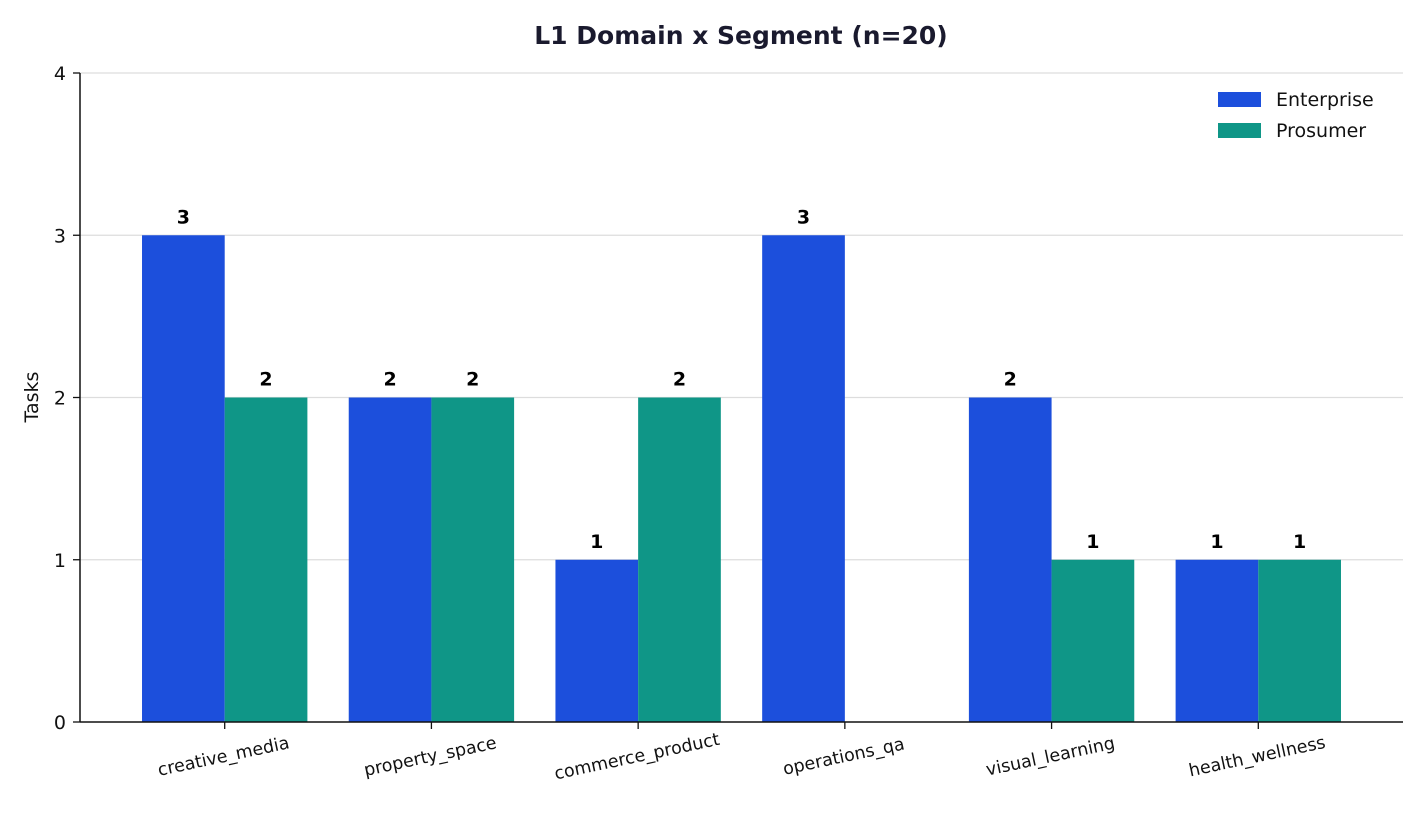 The width and height of the screenshot is (1425, 825). What do you see at coordinates (223, 756) in the screenshot?
I see `x-tick-label: creative_media` at bounding box center [223, 756].